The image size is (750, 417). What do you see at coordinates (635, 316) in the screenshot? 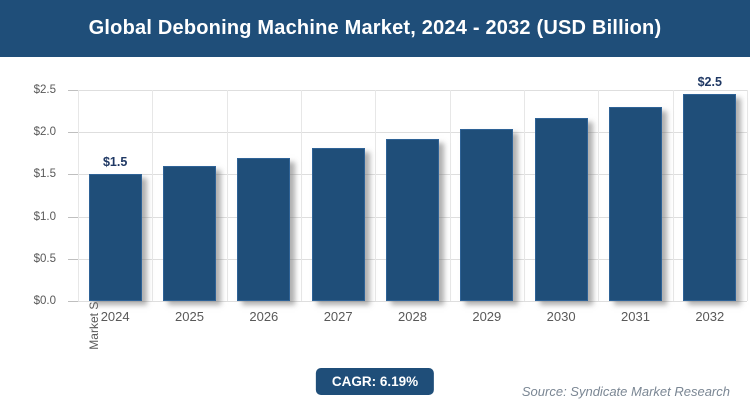
I see `x-axis-tick-label: 2031` at bounding box center [635, 316].